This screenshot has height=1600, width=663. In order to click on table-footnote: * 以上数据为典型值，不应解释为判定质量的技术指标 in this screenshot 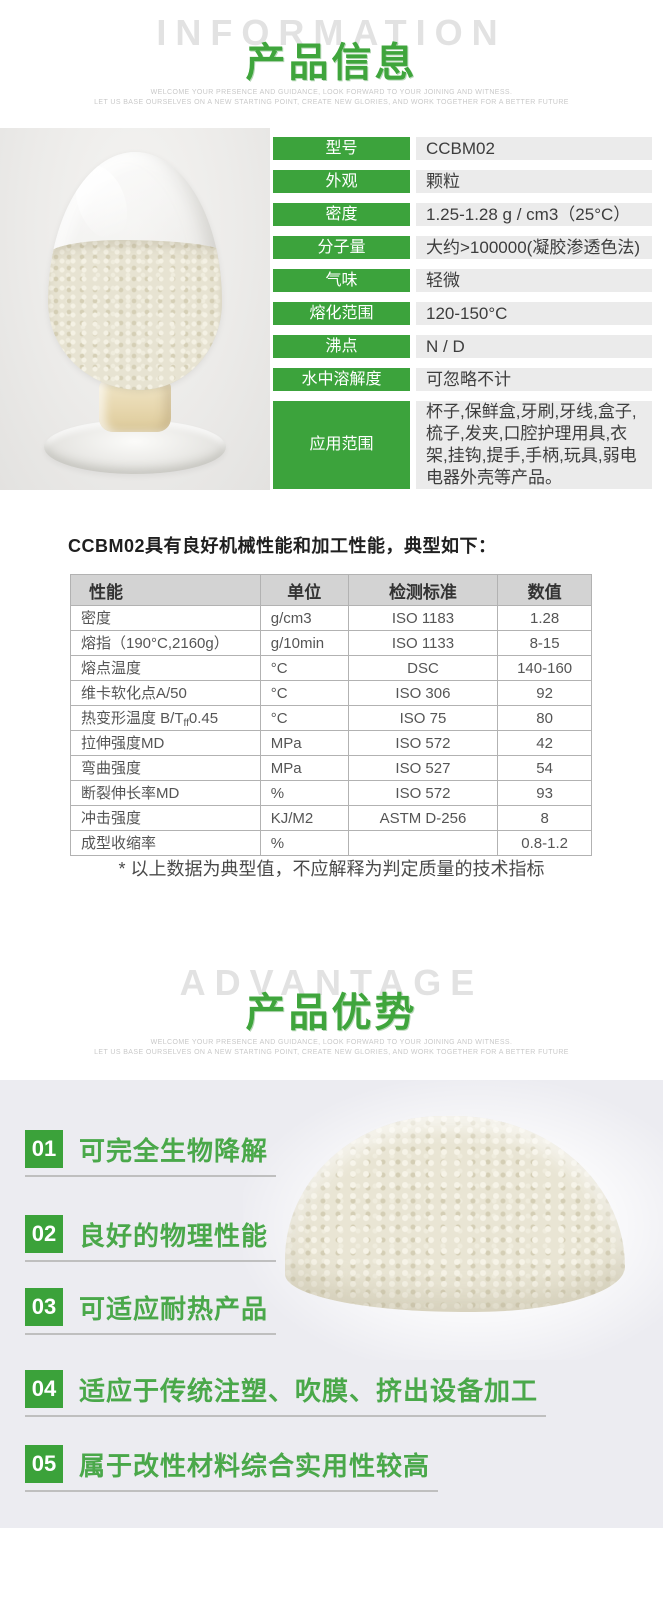, I will do `click(331, 869)`.